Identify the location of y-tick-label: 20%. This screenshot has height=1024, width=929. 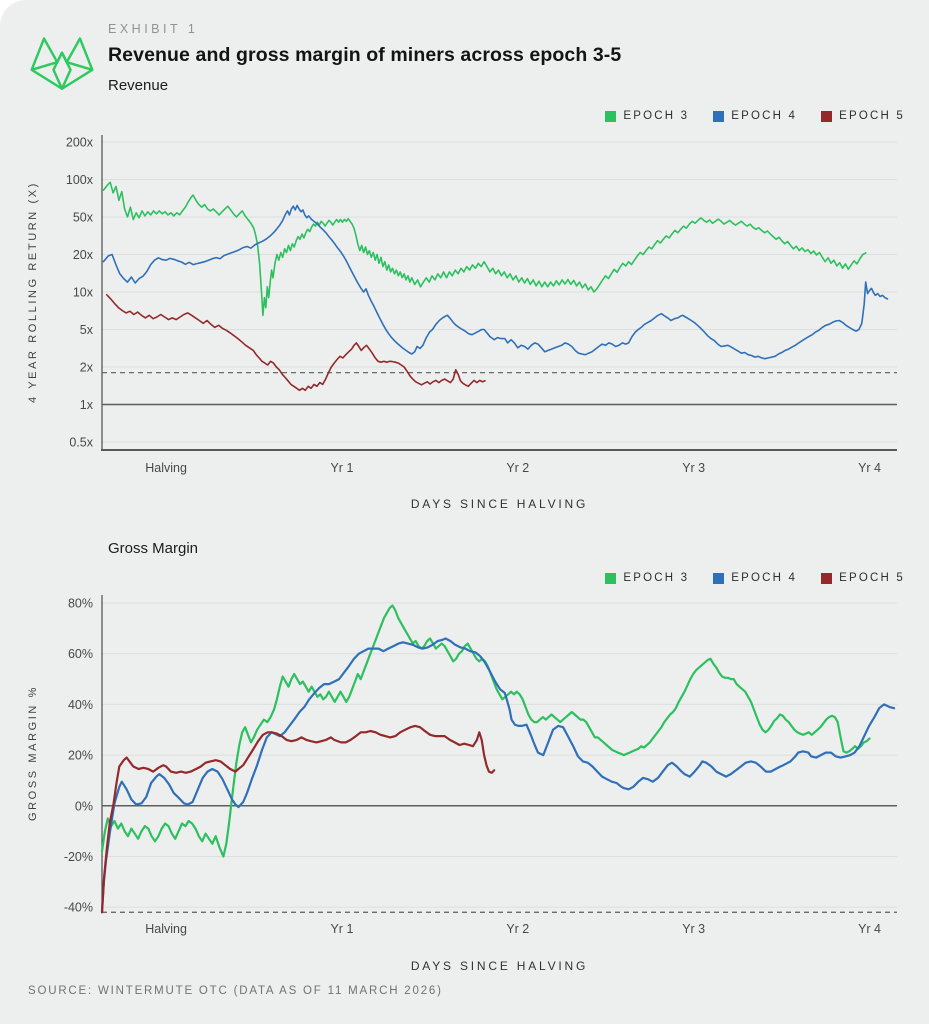
(80, 756).